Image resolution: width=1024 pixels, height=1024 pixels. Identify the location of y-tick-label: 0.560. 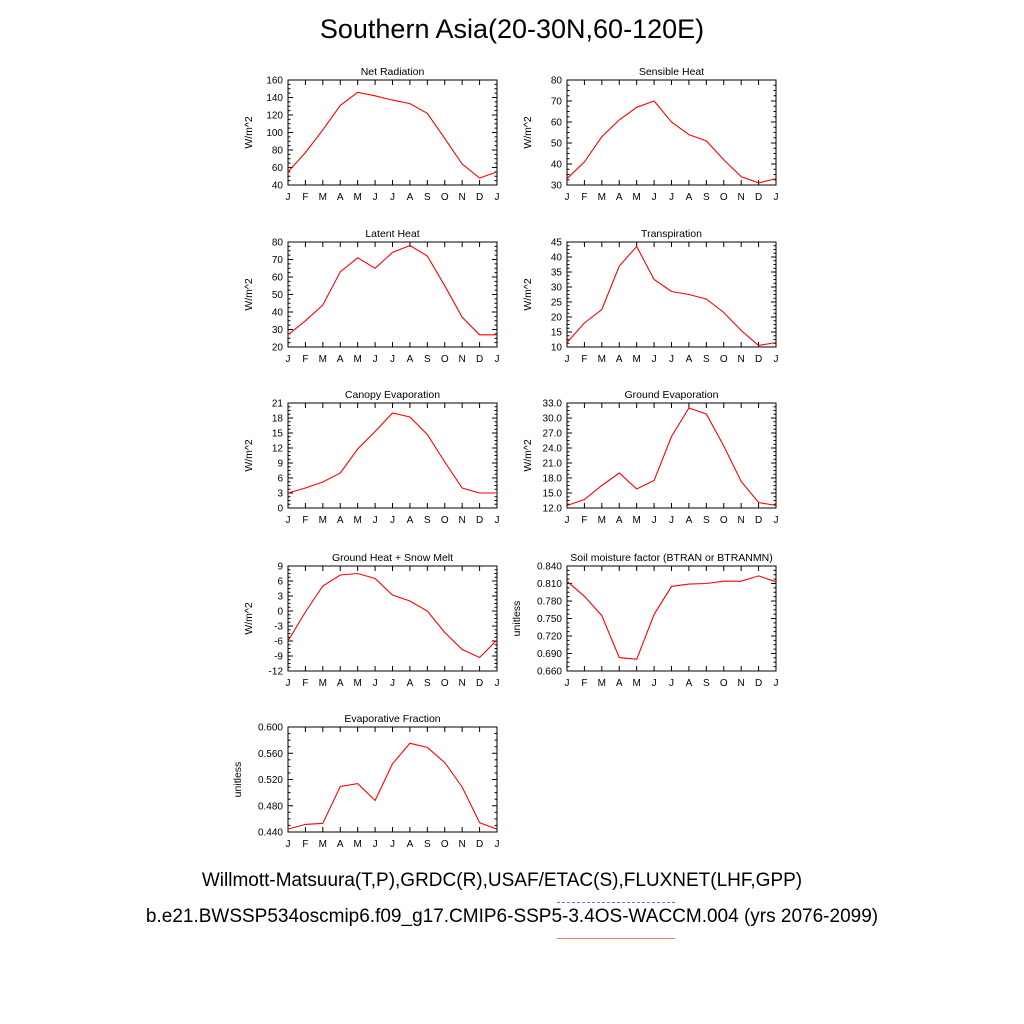
(270, 754).